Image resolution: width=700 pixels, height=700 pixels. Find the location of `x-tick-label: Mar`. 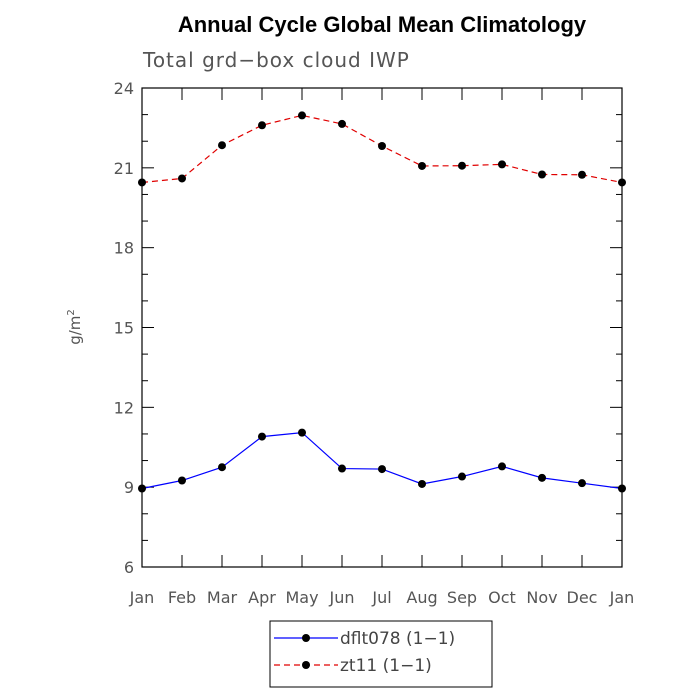

x-tick-label: Mar is located at coordinates (222, 597).